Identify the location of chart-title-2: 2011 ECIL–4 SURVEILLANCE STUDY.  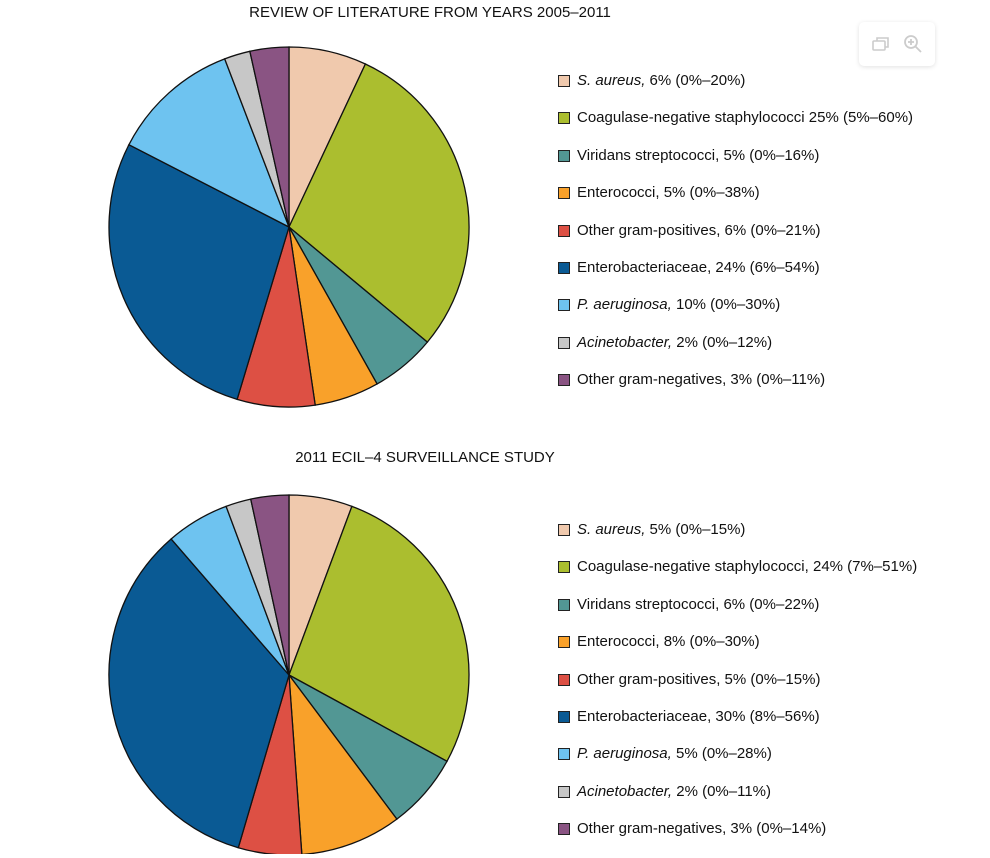
(425, 457).